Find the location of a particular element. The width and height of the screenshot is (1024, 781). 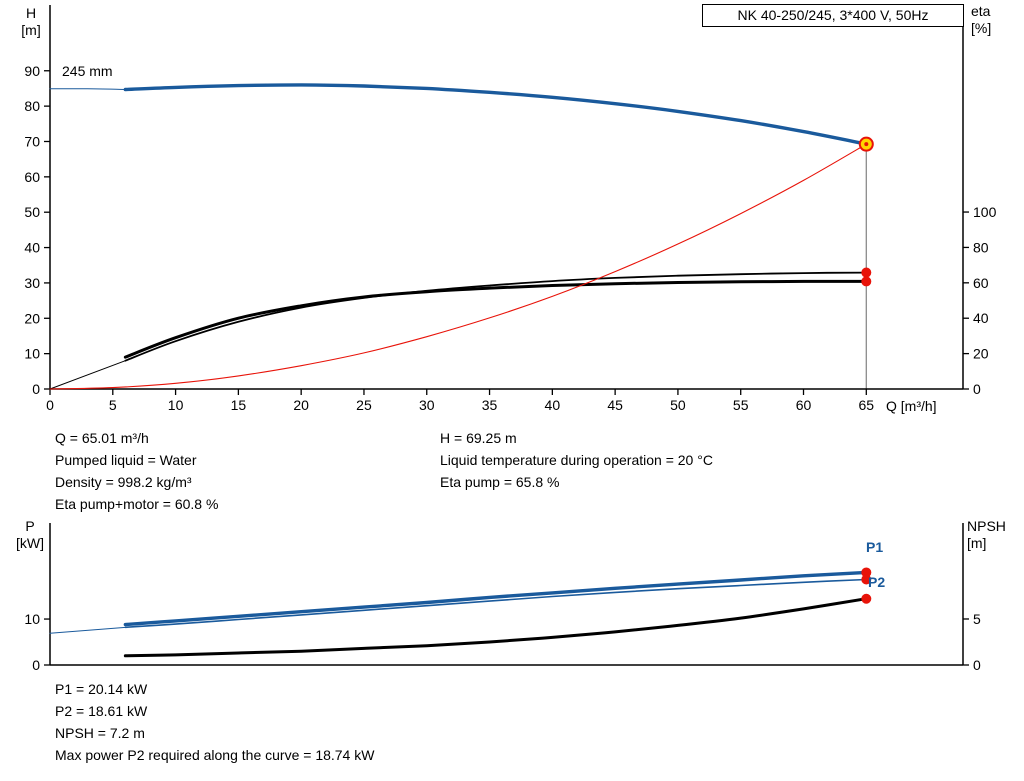

result-npsh: NPSH = 7.2 m is located at coordinates (100, 733).